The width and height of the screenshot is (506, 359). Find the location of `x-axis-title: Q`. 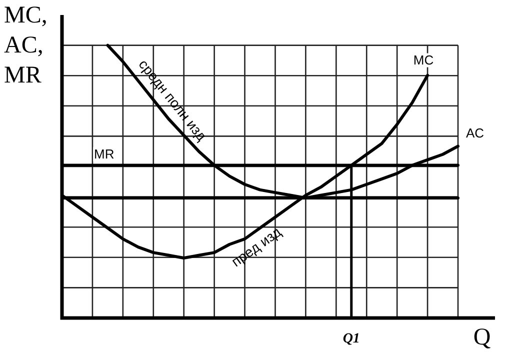

x-axis-title: Q is located at coordinates (482, 337).